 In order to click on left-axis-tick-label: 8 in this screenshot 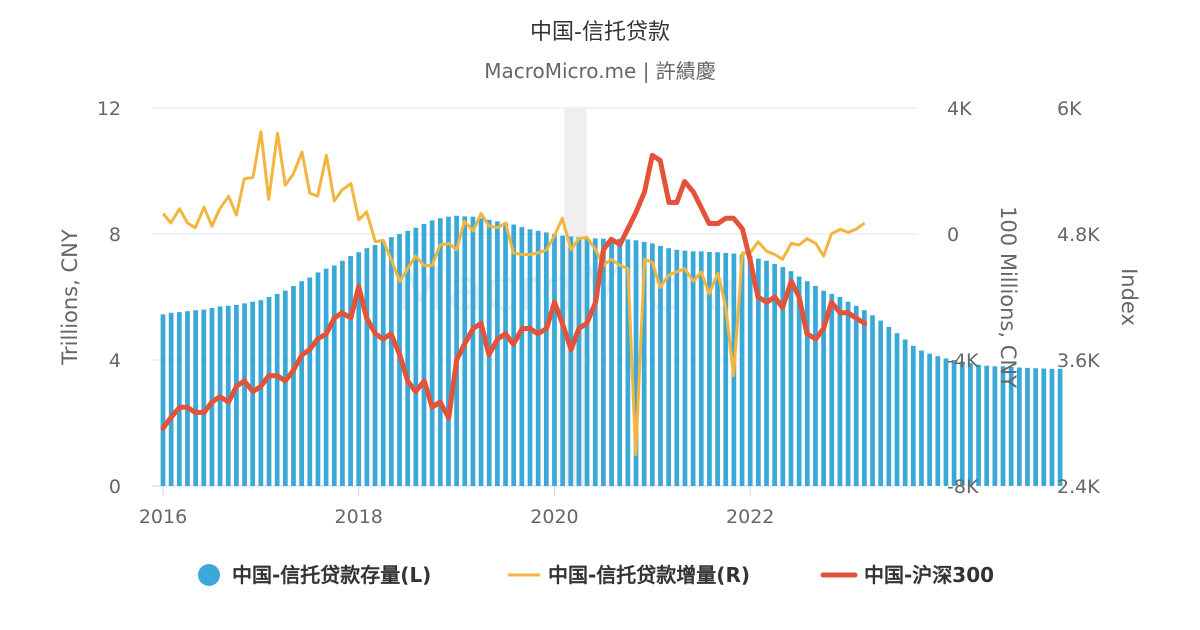, I will do `click(115, 235)`.